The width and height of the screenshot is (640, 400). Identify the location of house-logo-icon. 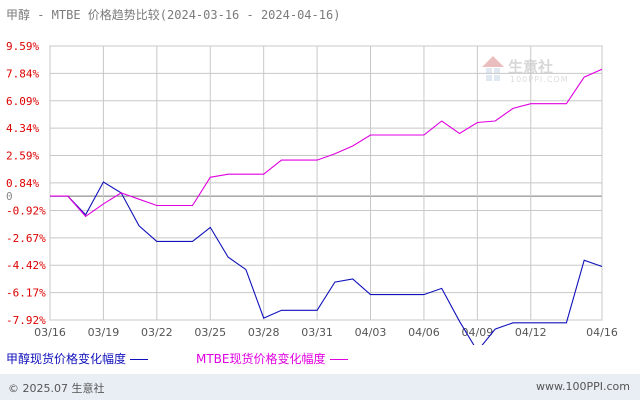
(493, 68).